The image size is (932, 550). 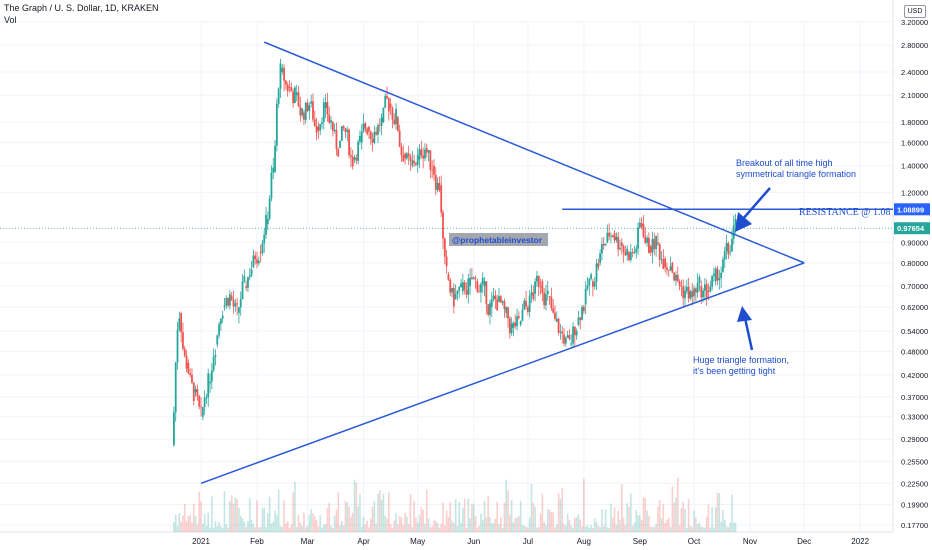 I want to click on y-tick-label: 0.25500, so click(x=914, y=462).